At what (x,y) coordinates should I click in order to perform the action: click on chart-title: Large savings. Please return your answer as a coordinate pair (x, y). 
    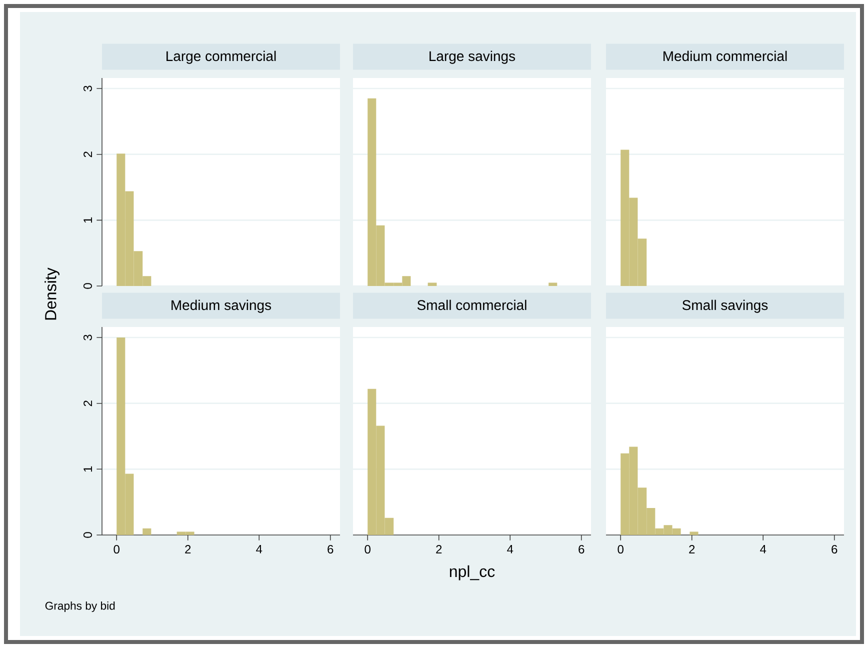
    Looking at the image, I should click on (473, 57).